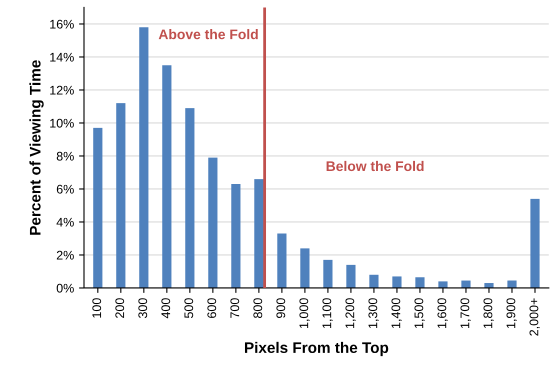 The width and height of the screenshot is (560, 374). I want to click on x-tick-label: 800, so click(257, 308).